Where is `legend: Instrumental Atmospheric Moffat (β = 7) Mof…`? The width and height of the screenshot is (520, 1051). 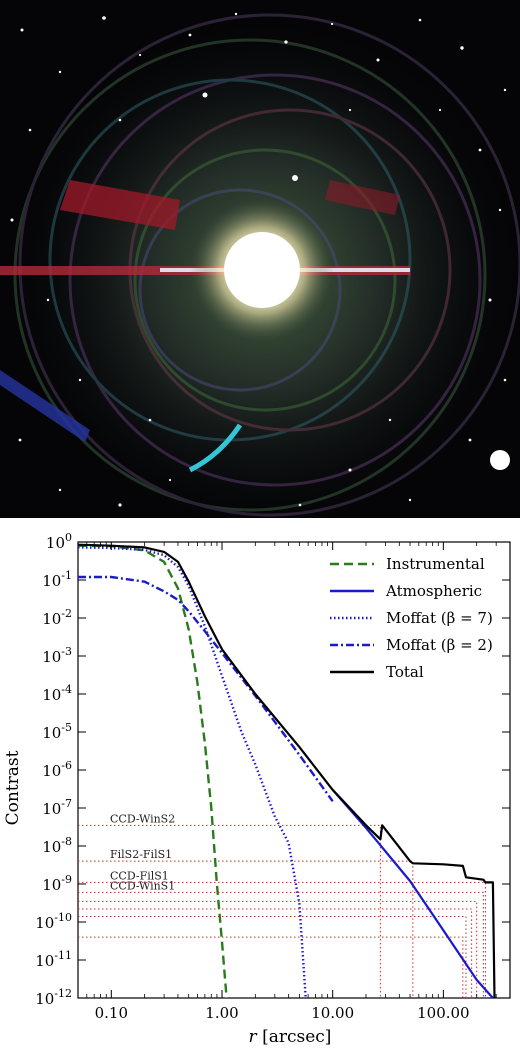 legend: Instrumental Atmospheric Moffat (β = 7) Mof… is located at coordinates (411, 618).